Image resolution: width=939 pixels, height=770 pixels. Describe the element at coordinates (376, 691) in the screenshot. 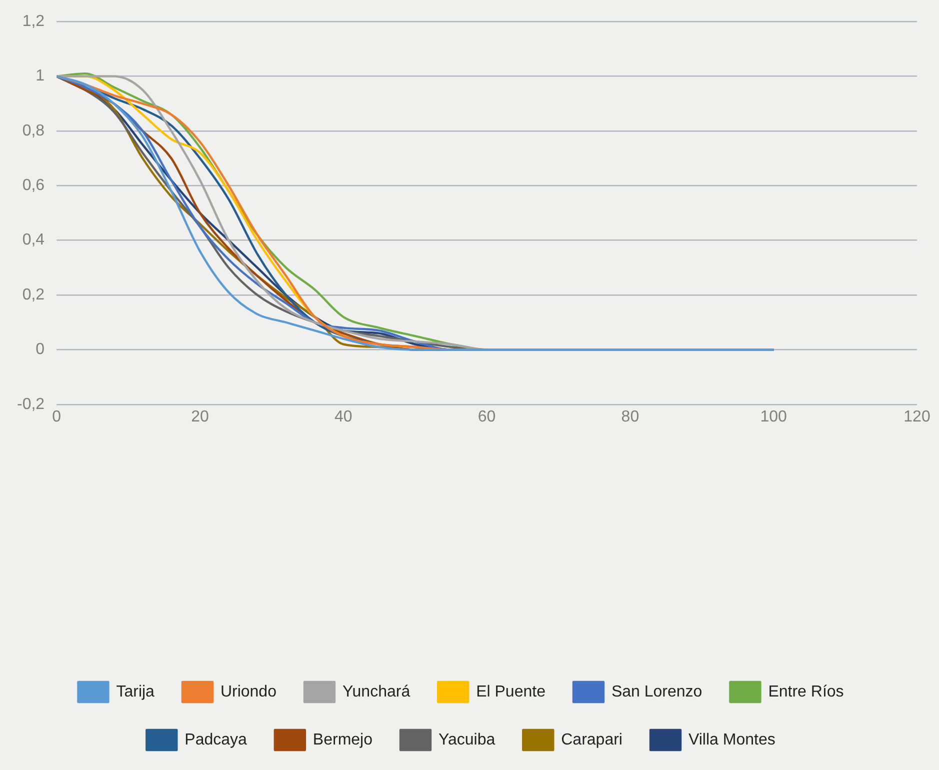

I see `legend-label: Yunchará` at that location.